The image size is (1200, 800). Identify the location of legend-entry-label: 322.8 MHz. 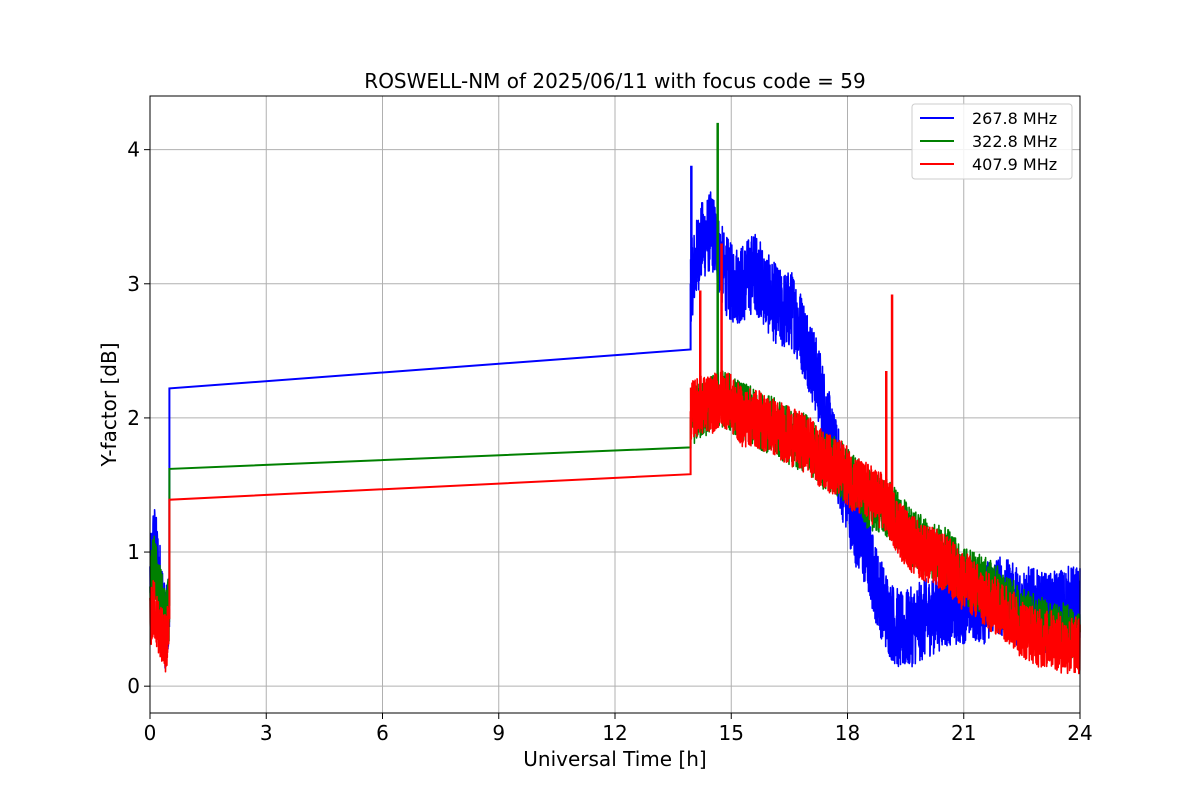
(1014, 141).